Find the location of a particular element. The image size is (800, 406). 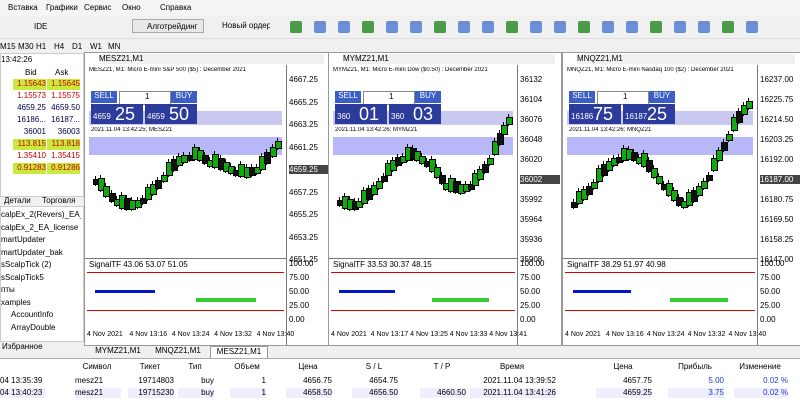

price-label: 4661.25 is located at coordinates (309, 147).